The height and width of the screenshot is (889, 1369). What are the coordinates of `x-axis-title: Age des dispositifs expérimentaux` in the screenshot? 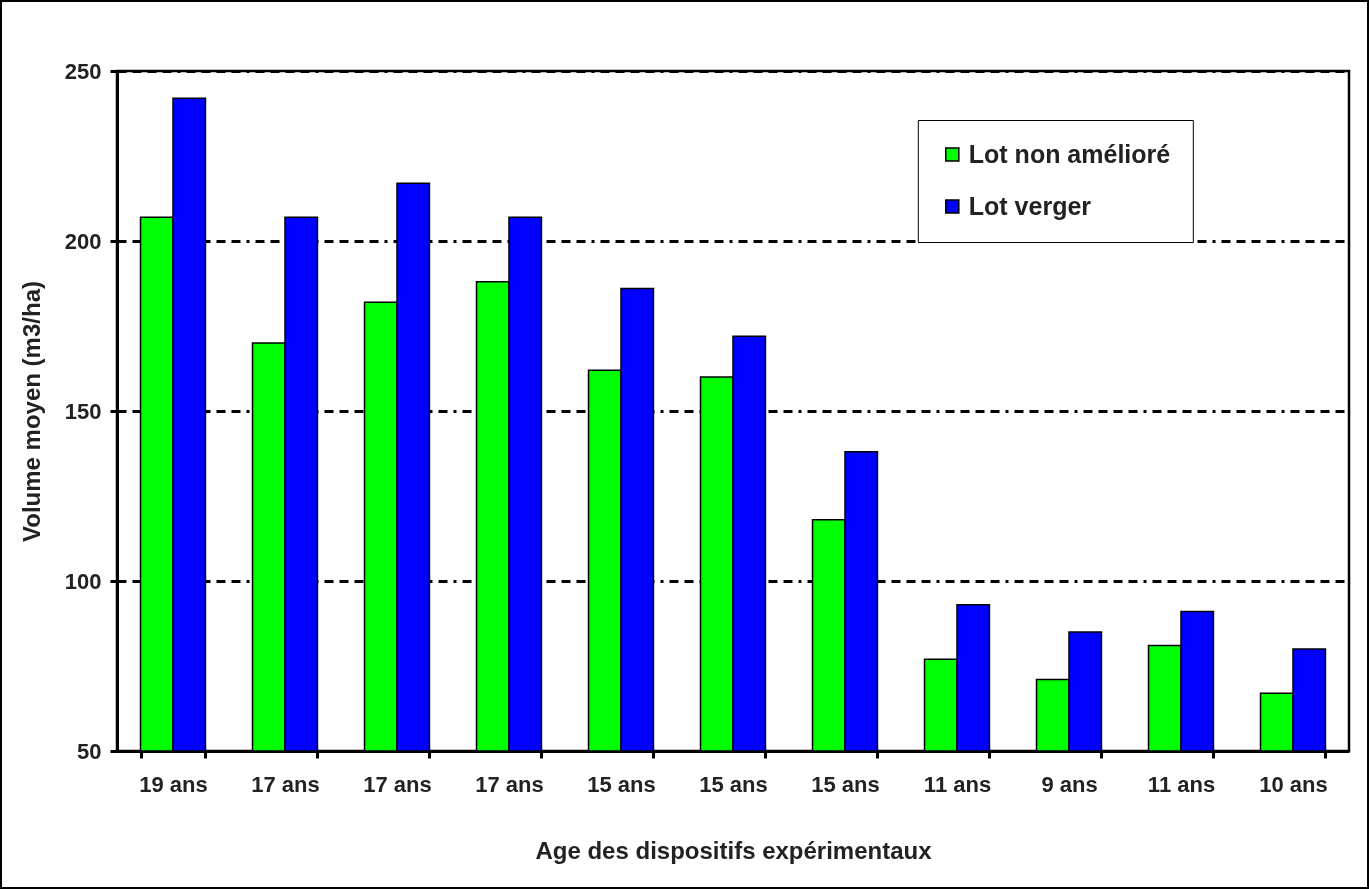 It's located at (734, 850).